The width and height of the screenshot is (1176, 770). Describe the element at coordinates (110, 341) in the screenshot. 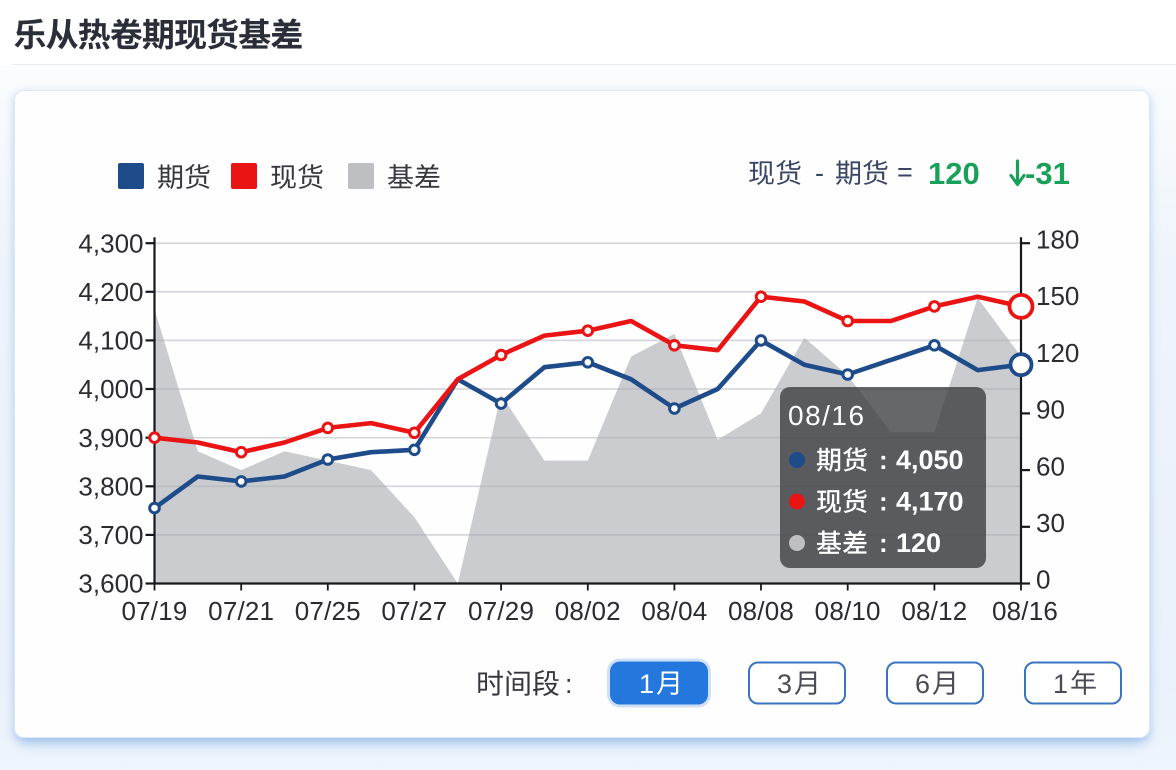

I see `svg-text: 4,100` at that location.